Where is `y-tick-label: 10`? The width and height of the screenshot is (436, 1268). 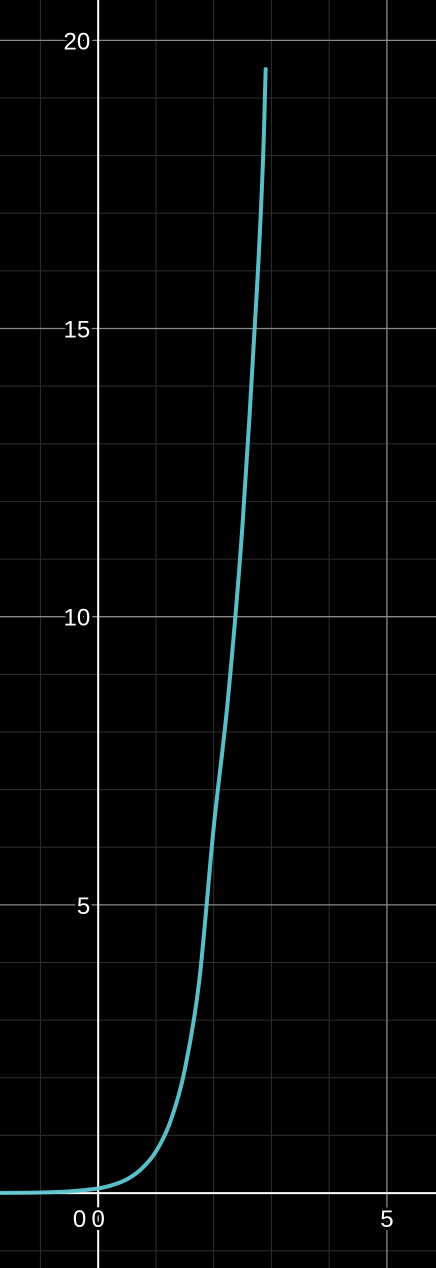 y-tick-label: 10 is located at coordinates (76, 618).